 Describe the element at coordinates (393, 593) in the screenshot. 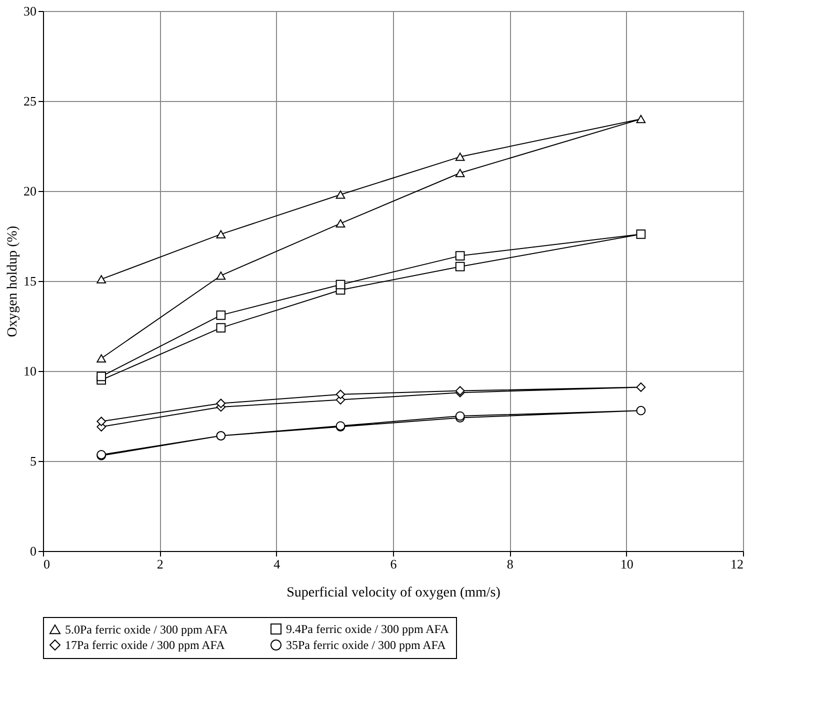

I see `x-axis-title: Superficial velocity of oxygen (mm/s)` at that location.